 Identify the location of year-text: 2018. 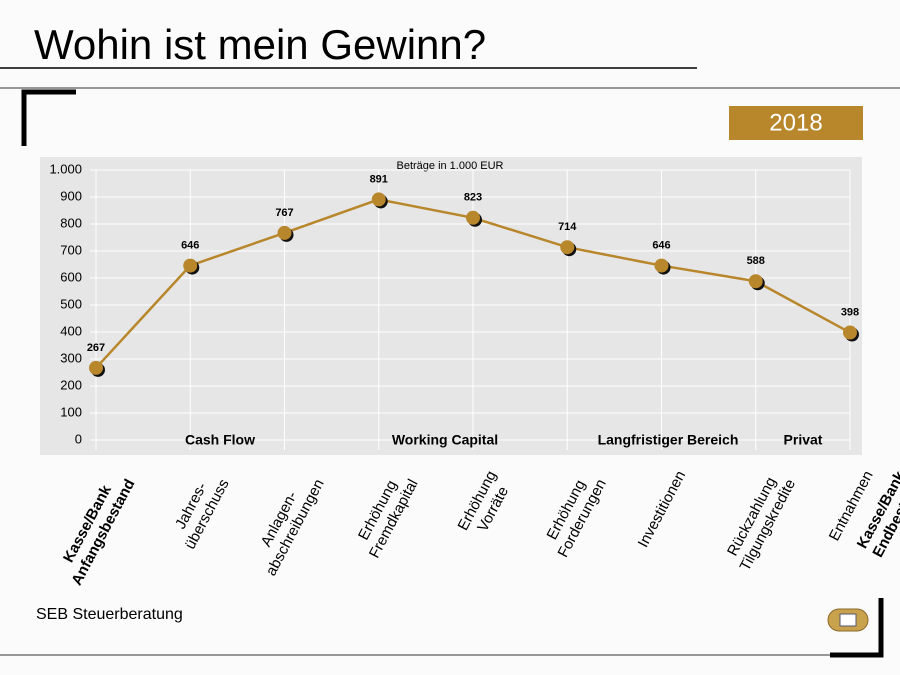
(795, 122).